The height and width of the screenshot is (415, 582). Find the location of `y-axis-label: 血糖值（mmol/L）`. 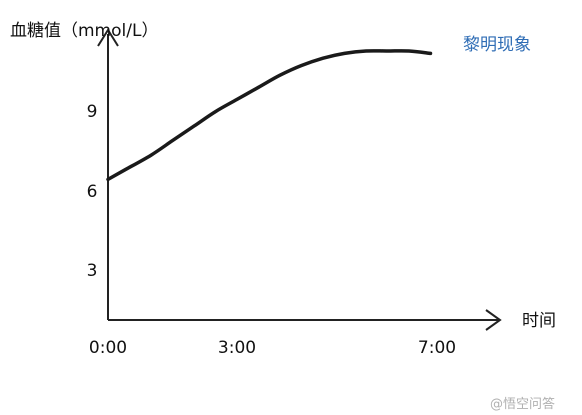

y-axis-label: 血糖值（mmol/L） is located at coordinates (84, 31).